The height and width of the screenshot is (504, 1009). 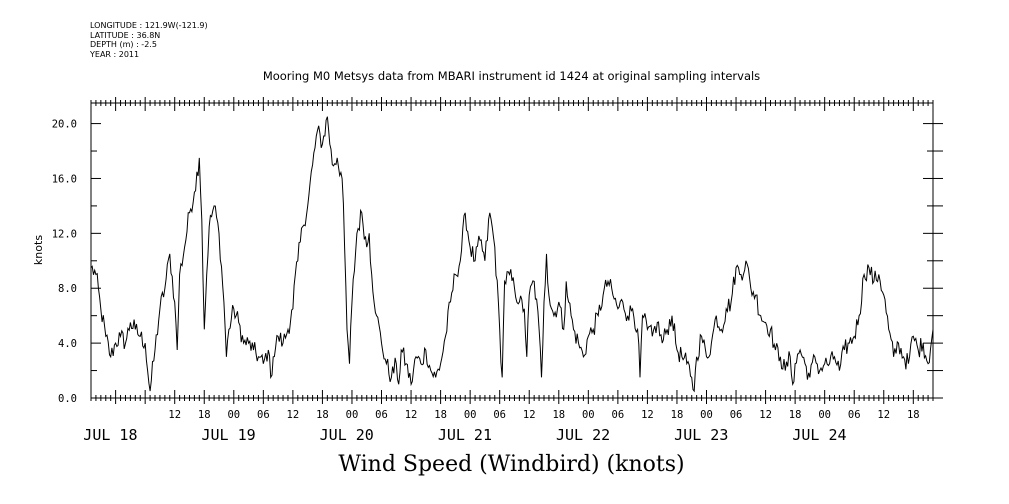 I want to click on depth-text: DEPTH (m) : -2.5, so click(x=123, y=44).